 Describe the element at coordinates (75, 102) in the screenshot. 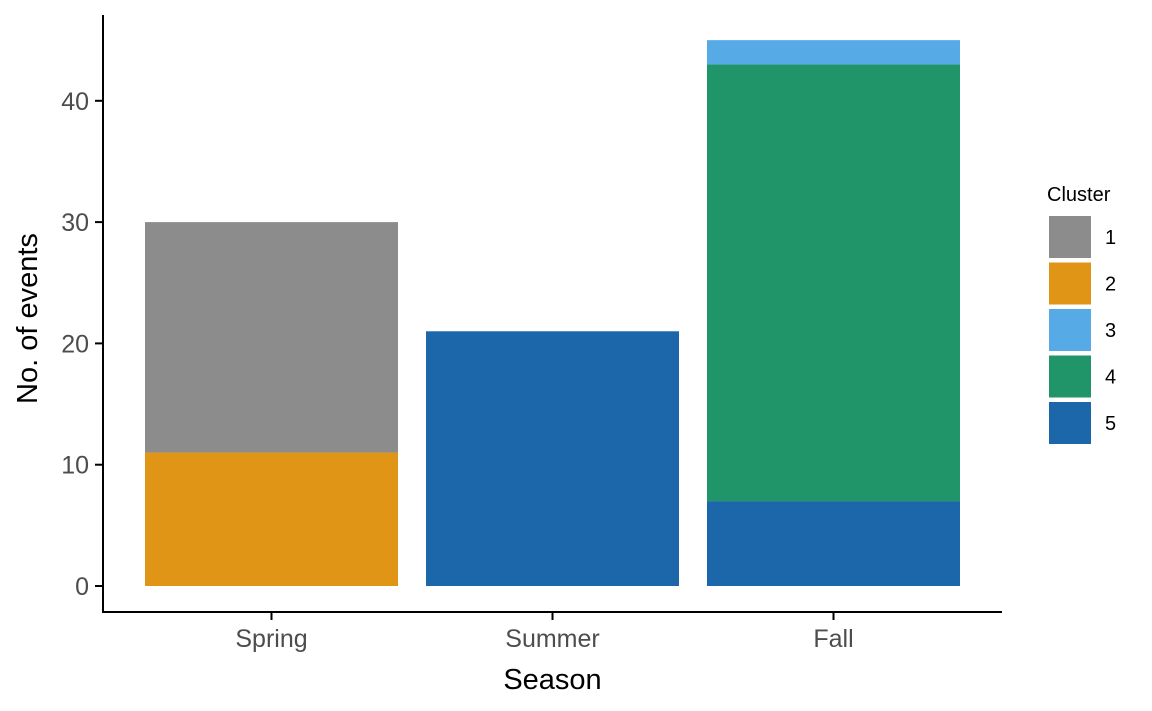

I see `y-tick-label: 40` at that location.